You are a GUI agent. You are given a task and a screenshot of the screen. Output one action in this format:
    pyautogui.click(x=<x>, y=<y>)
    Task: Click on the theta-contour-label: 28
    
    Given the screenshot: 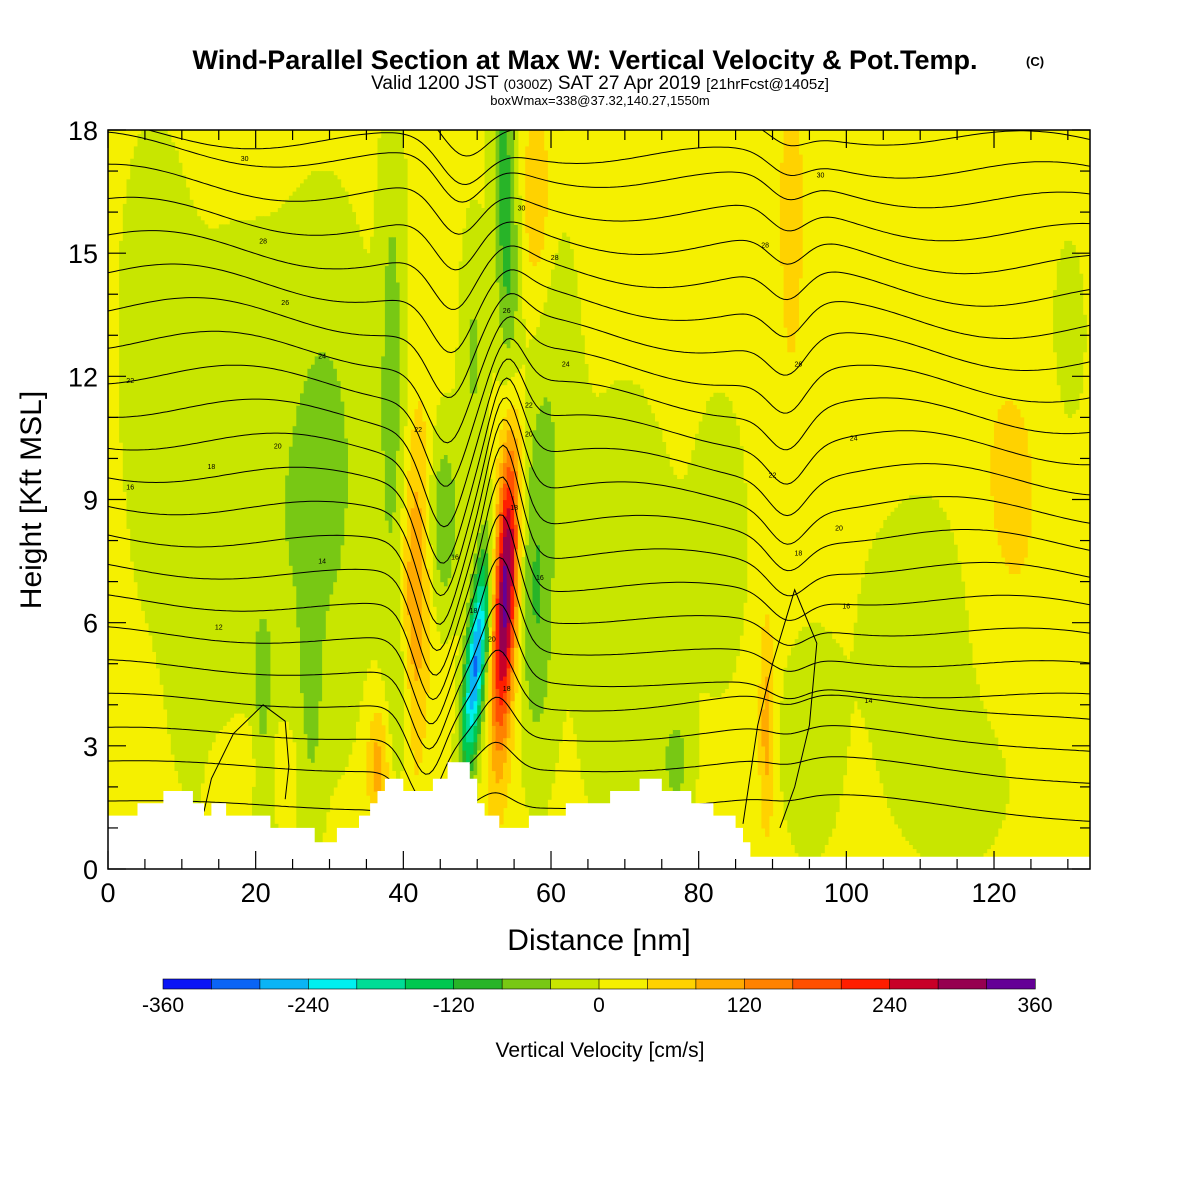 What is the action you would take?
    pyautogui.click(x=765, y=246)
    